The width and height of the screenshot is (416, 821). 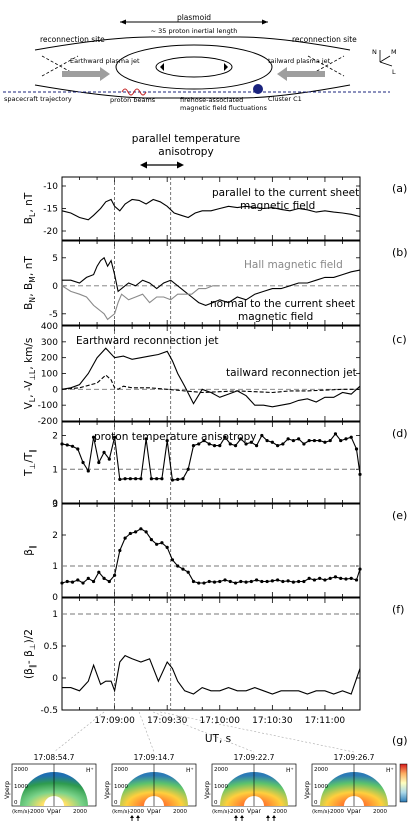 I want to click on y-tick-label: -5, so click(x=53, y=315).